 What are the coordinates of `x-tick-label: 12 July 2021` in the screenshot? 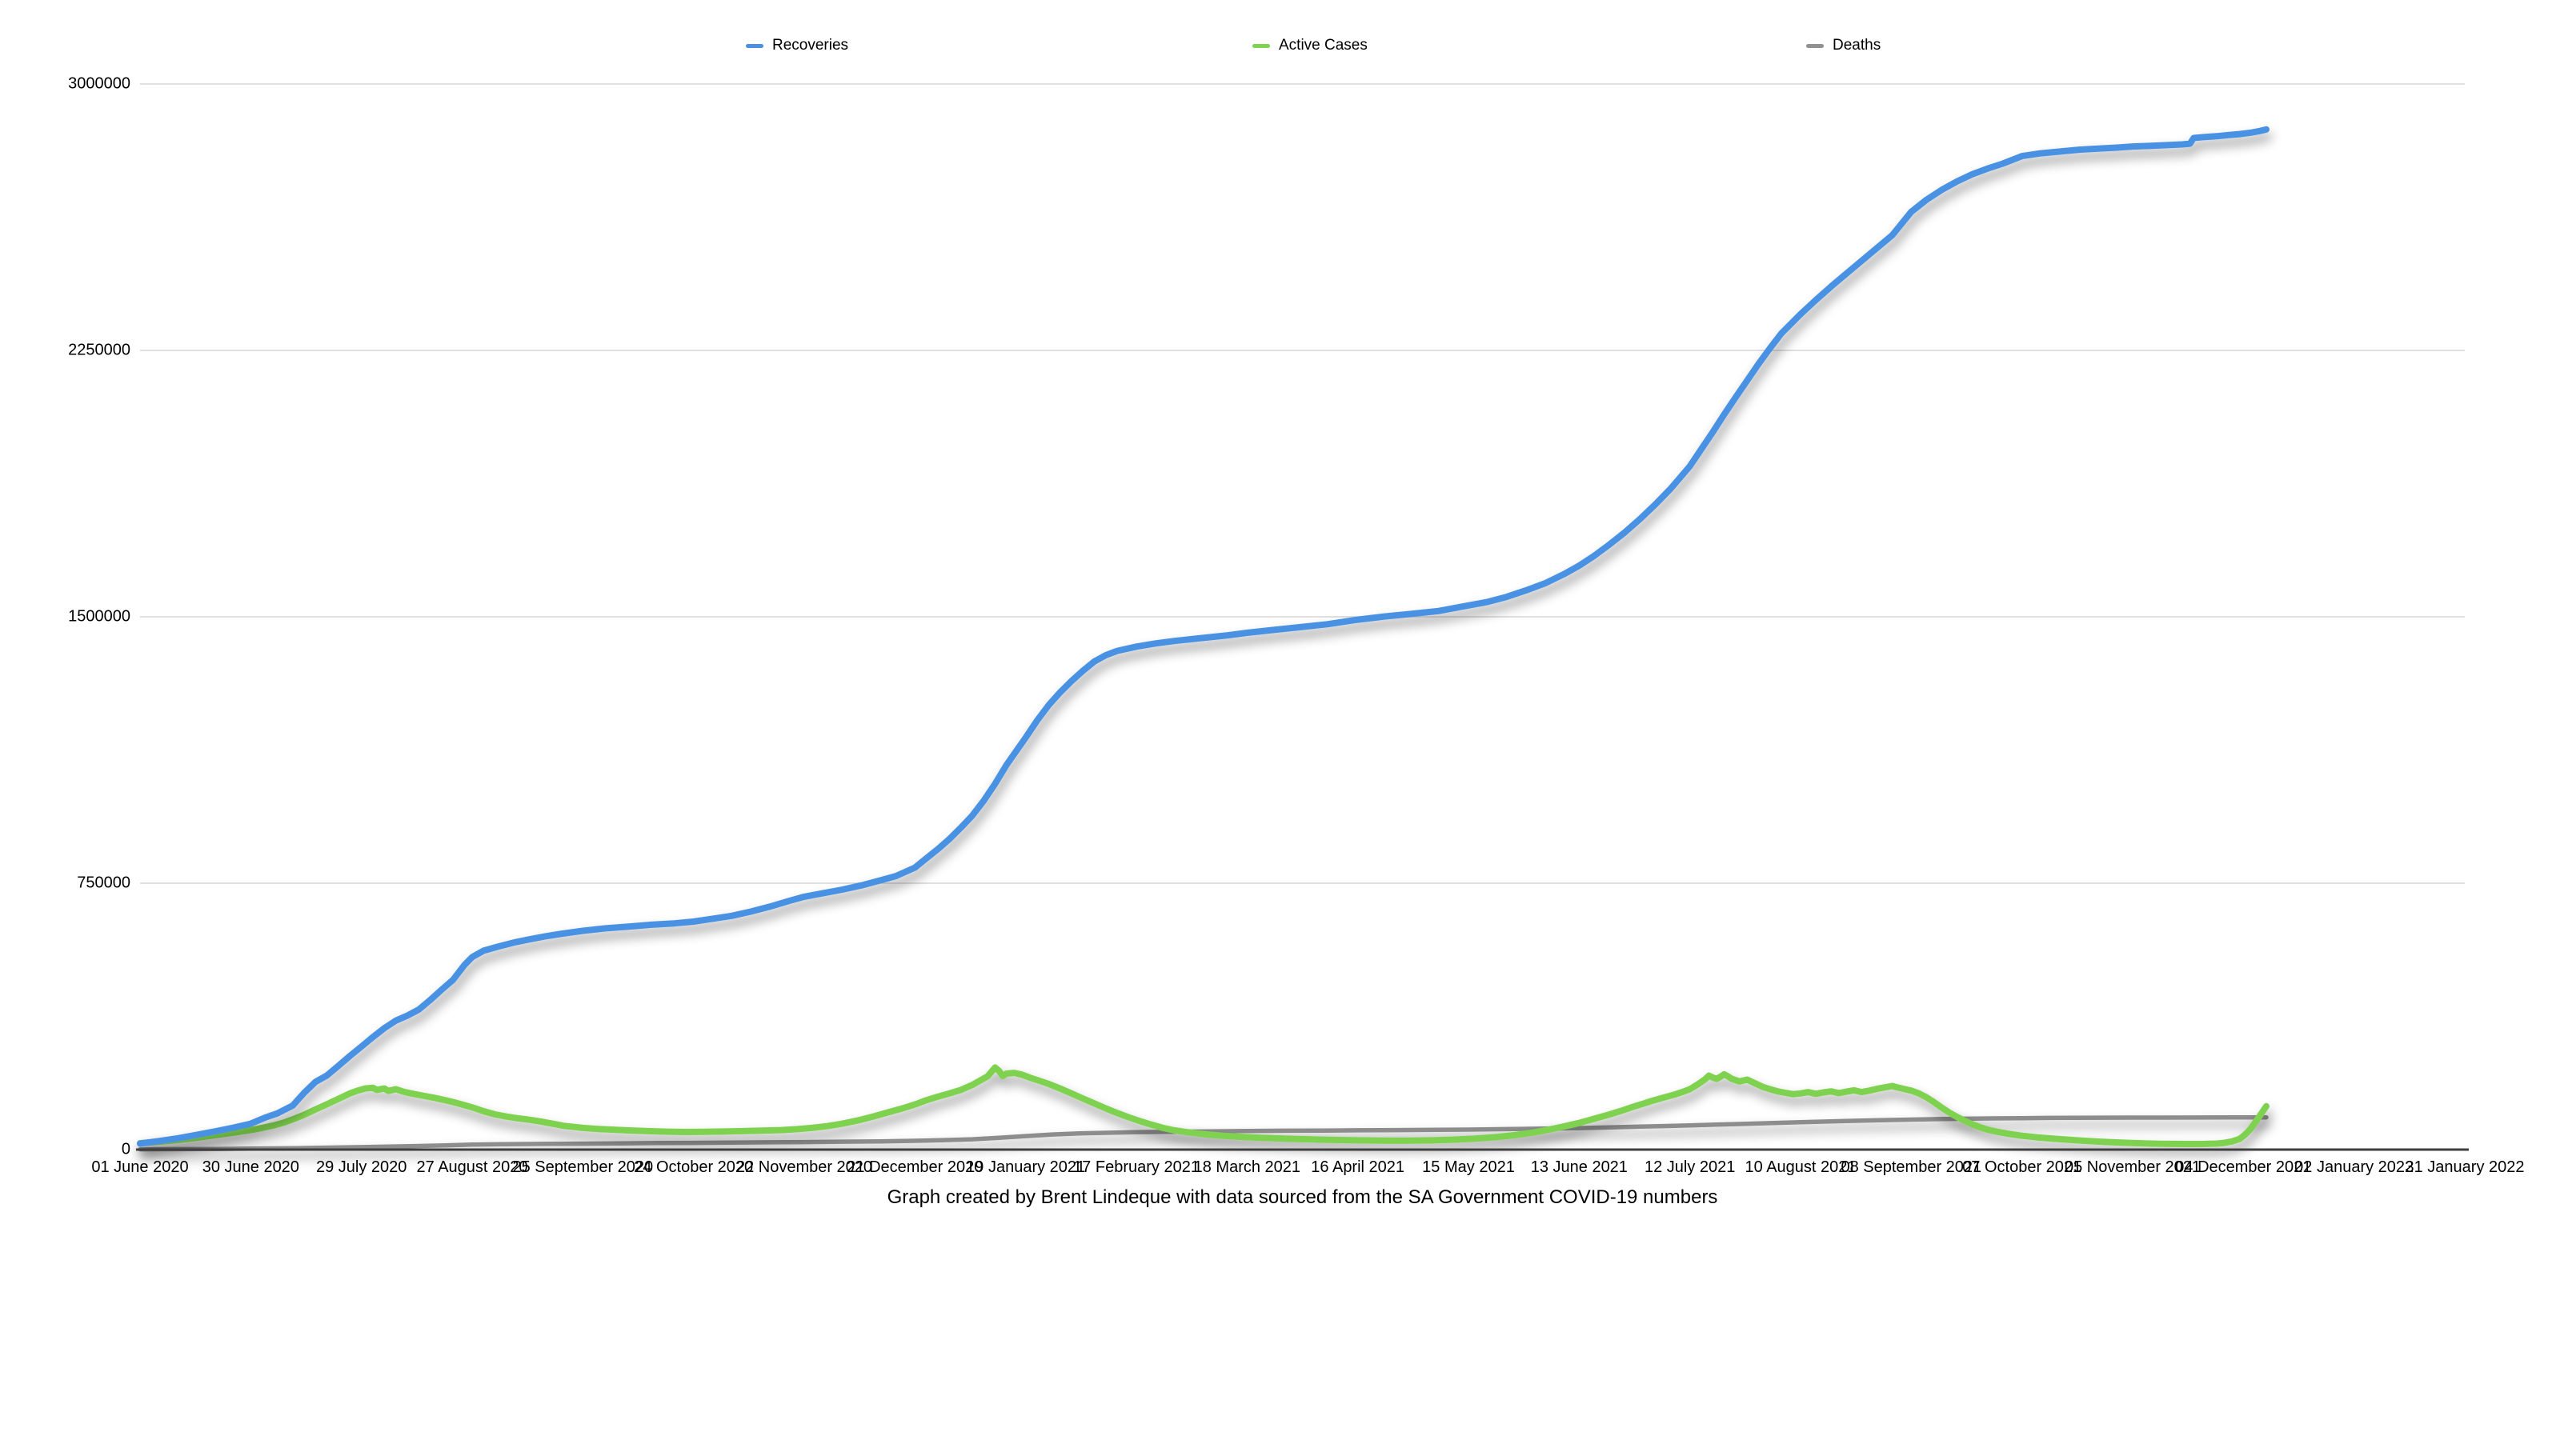 It's located at (1690, 1167).